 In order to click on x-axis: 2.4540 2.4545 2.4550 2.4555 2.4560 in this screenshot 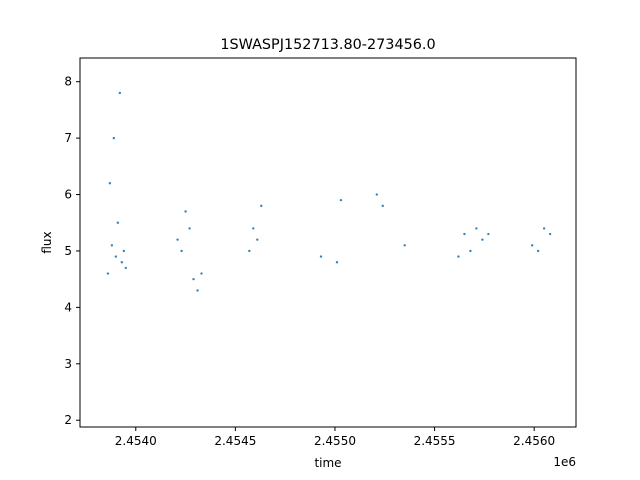, I will do `click(335, 437)`.